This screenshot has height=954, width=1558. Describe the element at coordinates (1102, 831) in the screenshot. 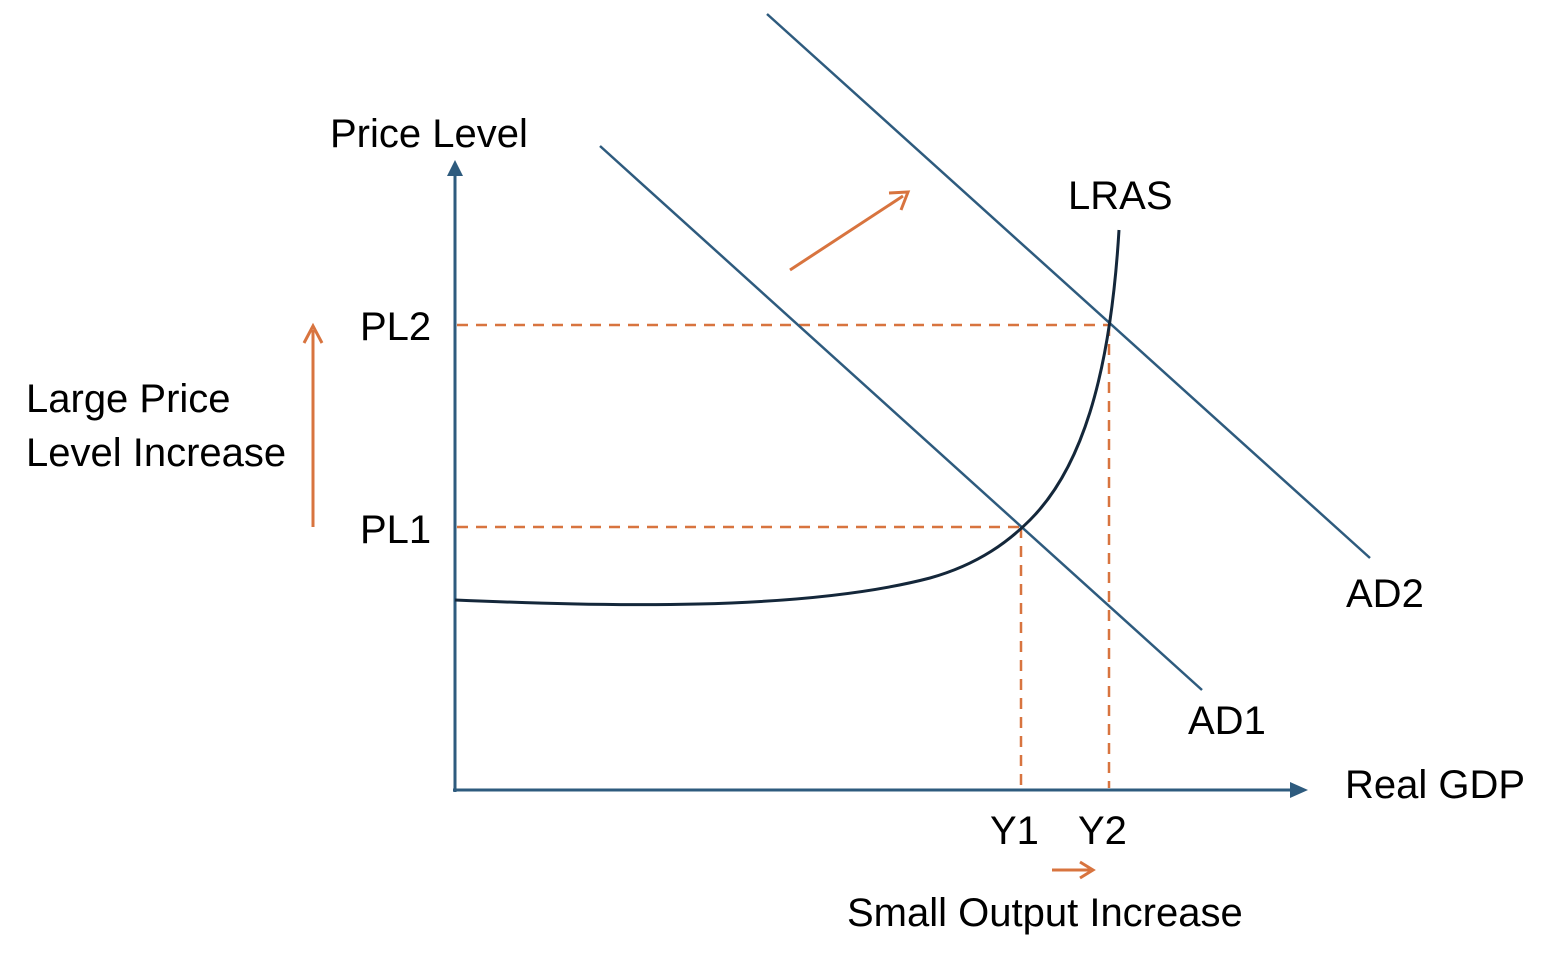

I see `y2-label: Y2` at that location.